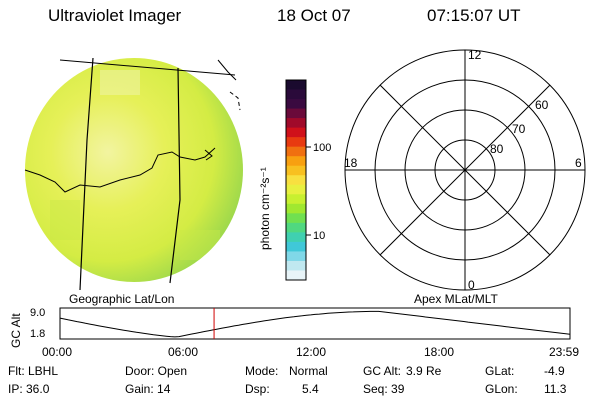 Image resolution: width=600 pixels, height=400 pixels. I want to click on dsp-value: 5.4, so click(310, 389).